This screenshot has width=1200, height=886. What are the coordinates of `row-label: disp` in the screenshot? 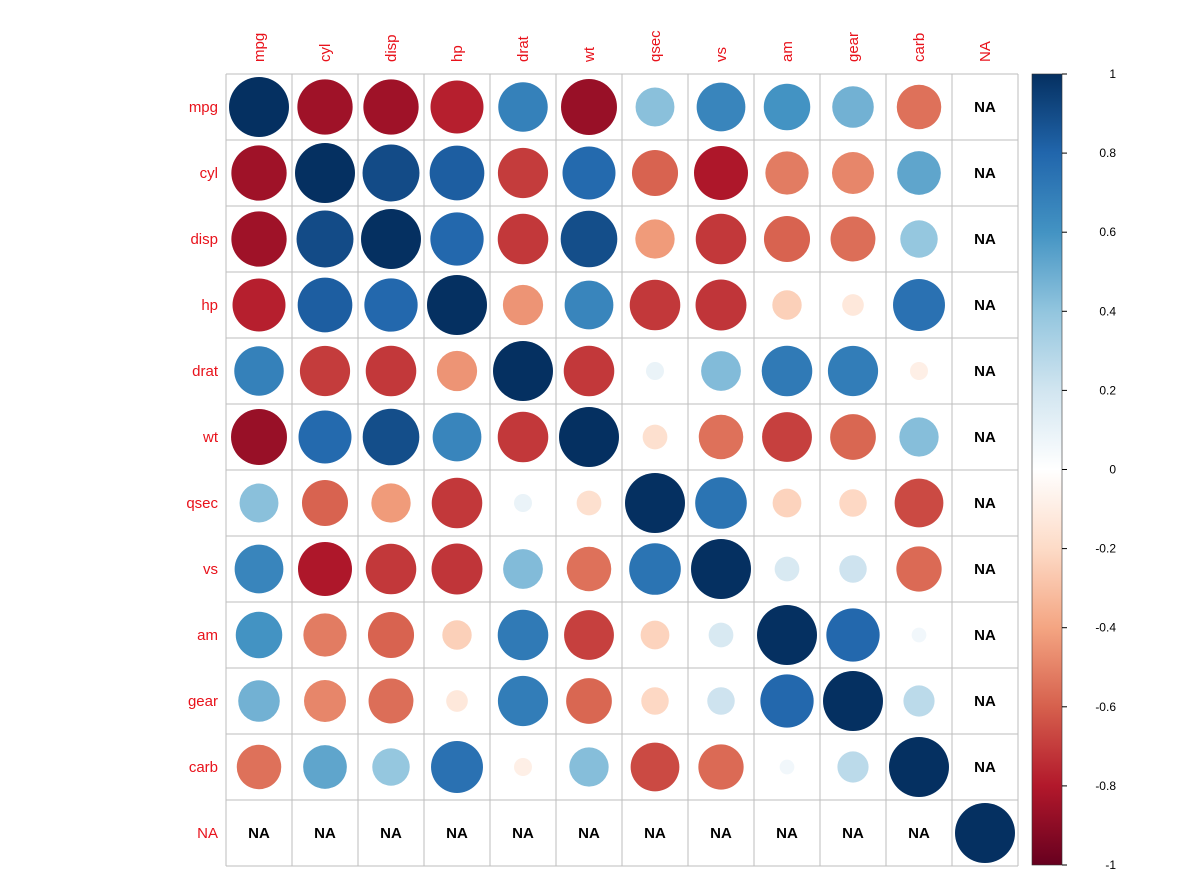 It's located at (204, 239).